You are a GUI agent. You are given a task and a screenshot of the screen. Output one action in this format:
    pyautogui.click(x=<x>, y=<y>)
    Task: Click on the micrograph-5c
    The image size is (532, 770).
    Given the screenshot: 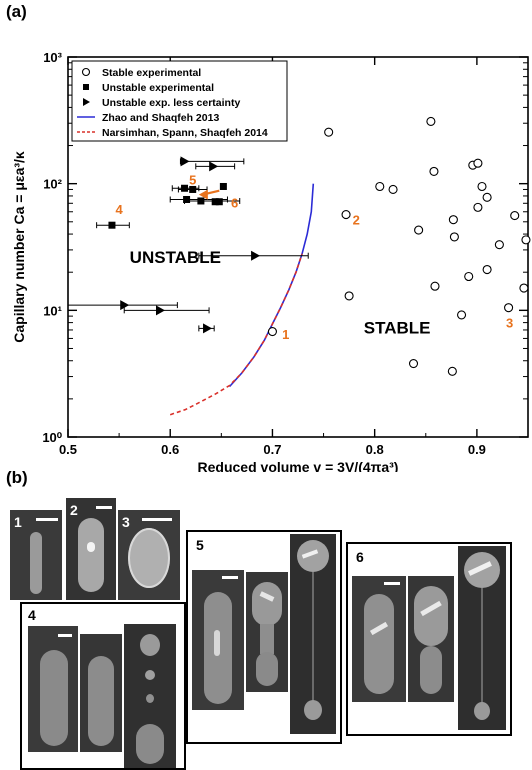 What is the action you would take?
    pyautogui.click(x=313, y=634)
    